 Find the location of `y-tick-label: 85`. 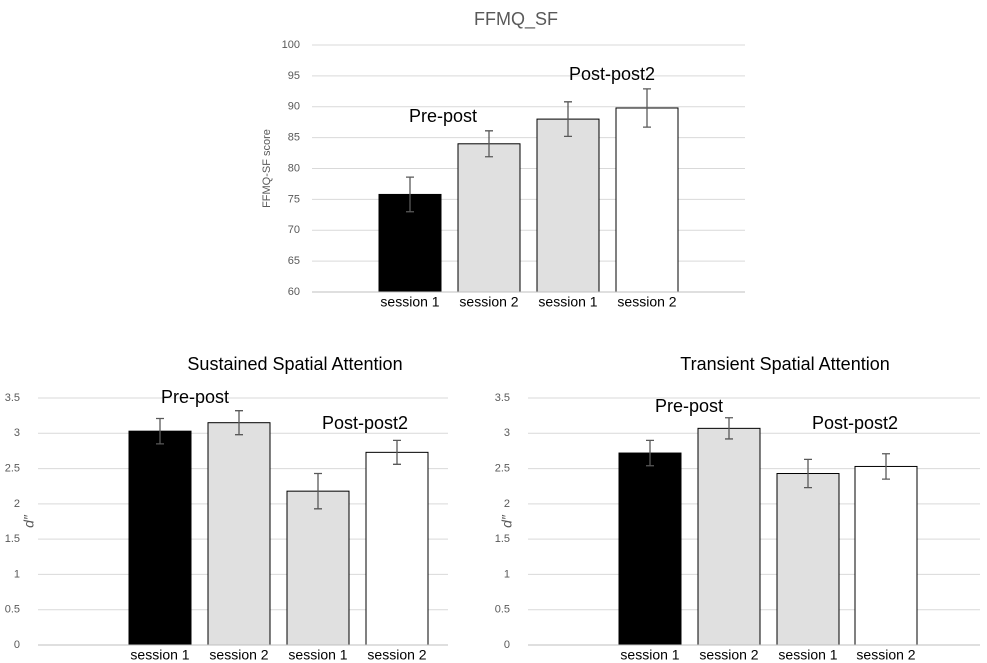

y-tick-label: 85 is located at coordinates (294, 138).